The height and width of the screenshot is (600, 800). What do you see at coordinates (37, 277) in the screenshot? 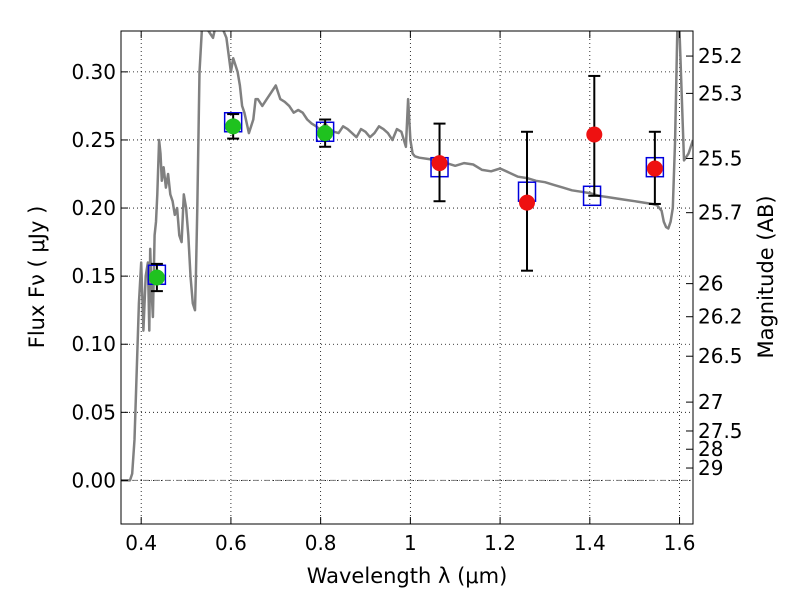
I see `y-axis-title: Flux Fν ( μJy )` at bounding box center [37, 277].